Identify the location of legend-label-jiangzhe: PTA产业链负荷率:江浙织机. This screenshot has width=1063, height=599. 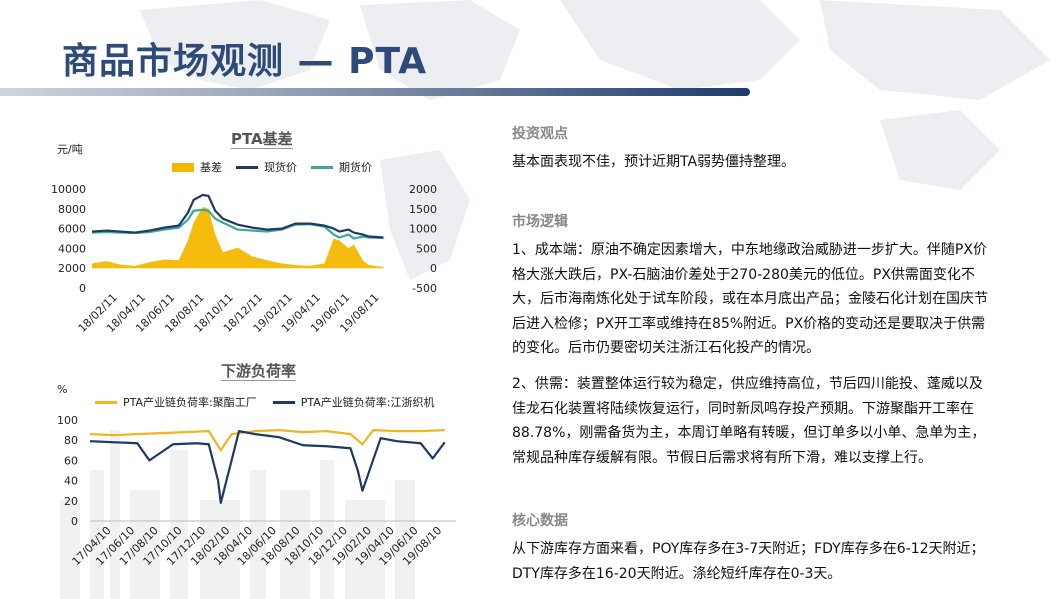
(367, 402).